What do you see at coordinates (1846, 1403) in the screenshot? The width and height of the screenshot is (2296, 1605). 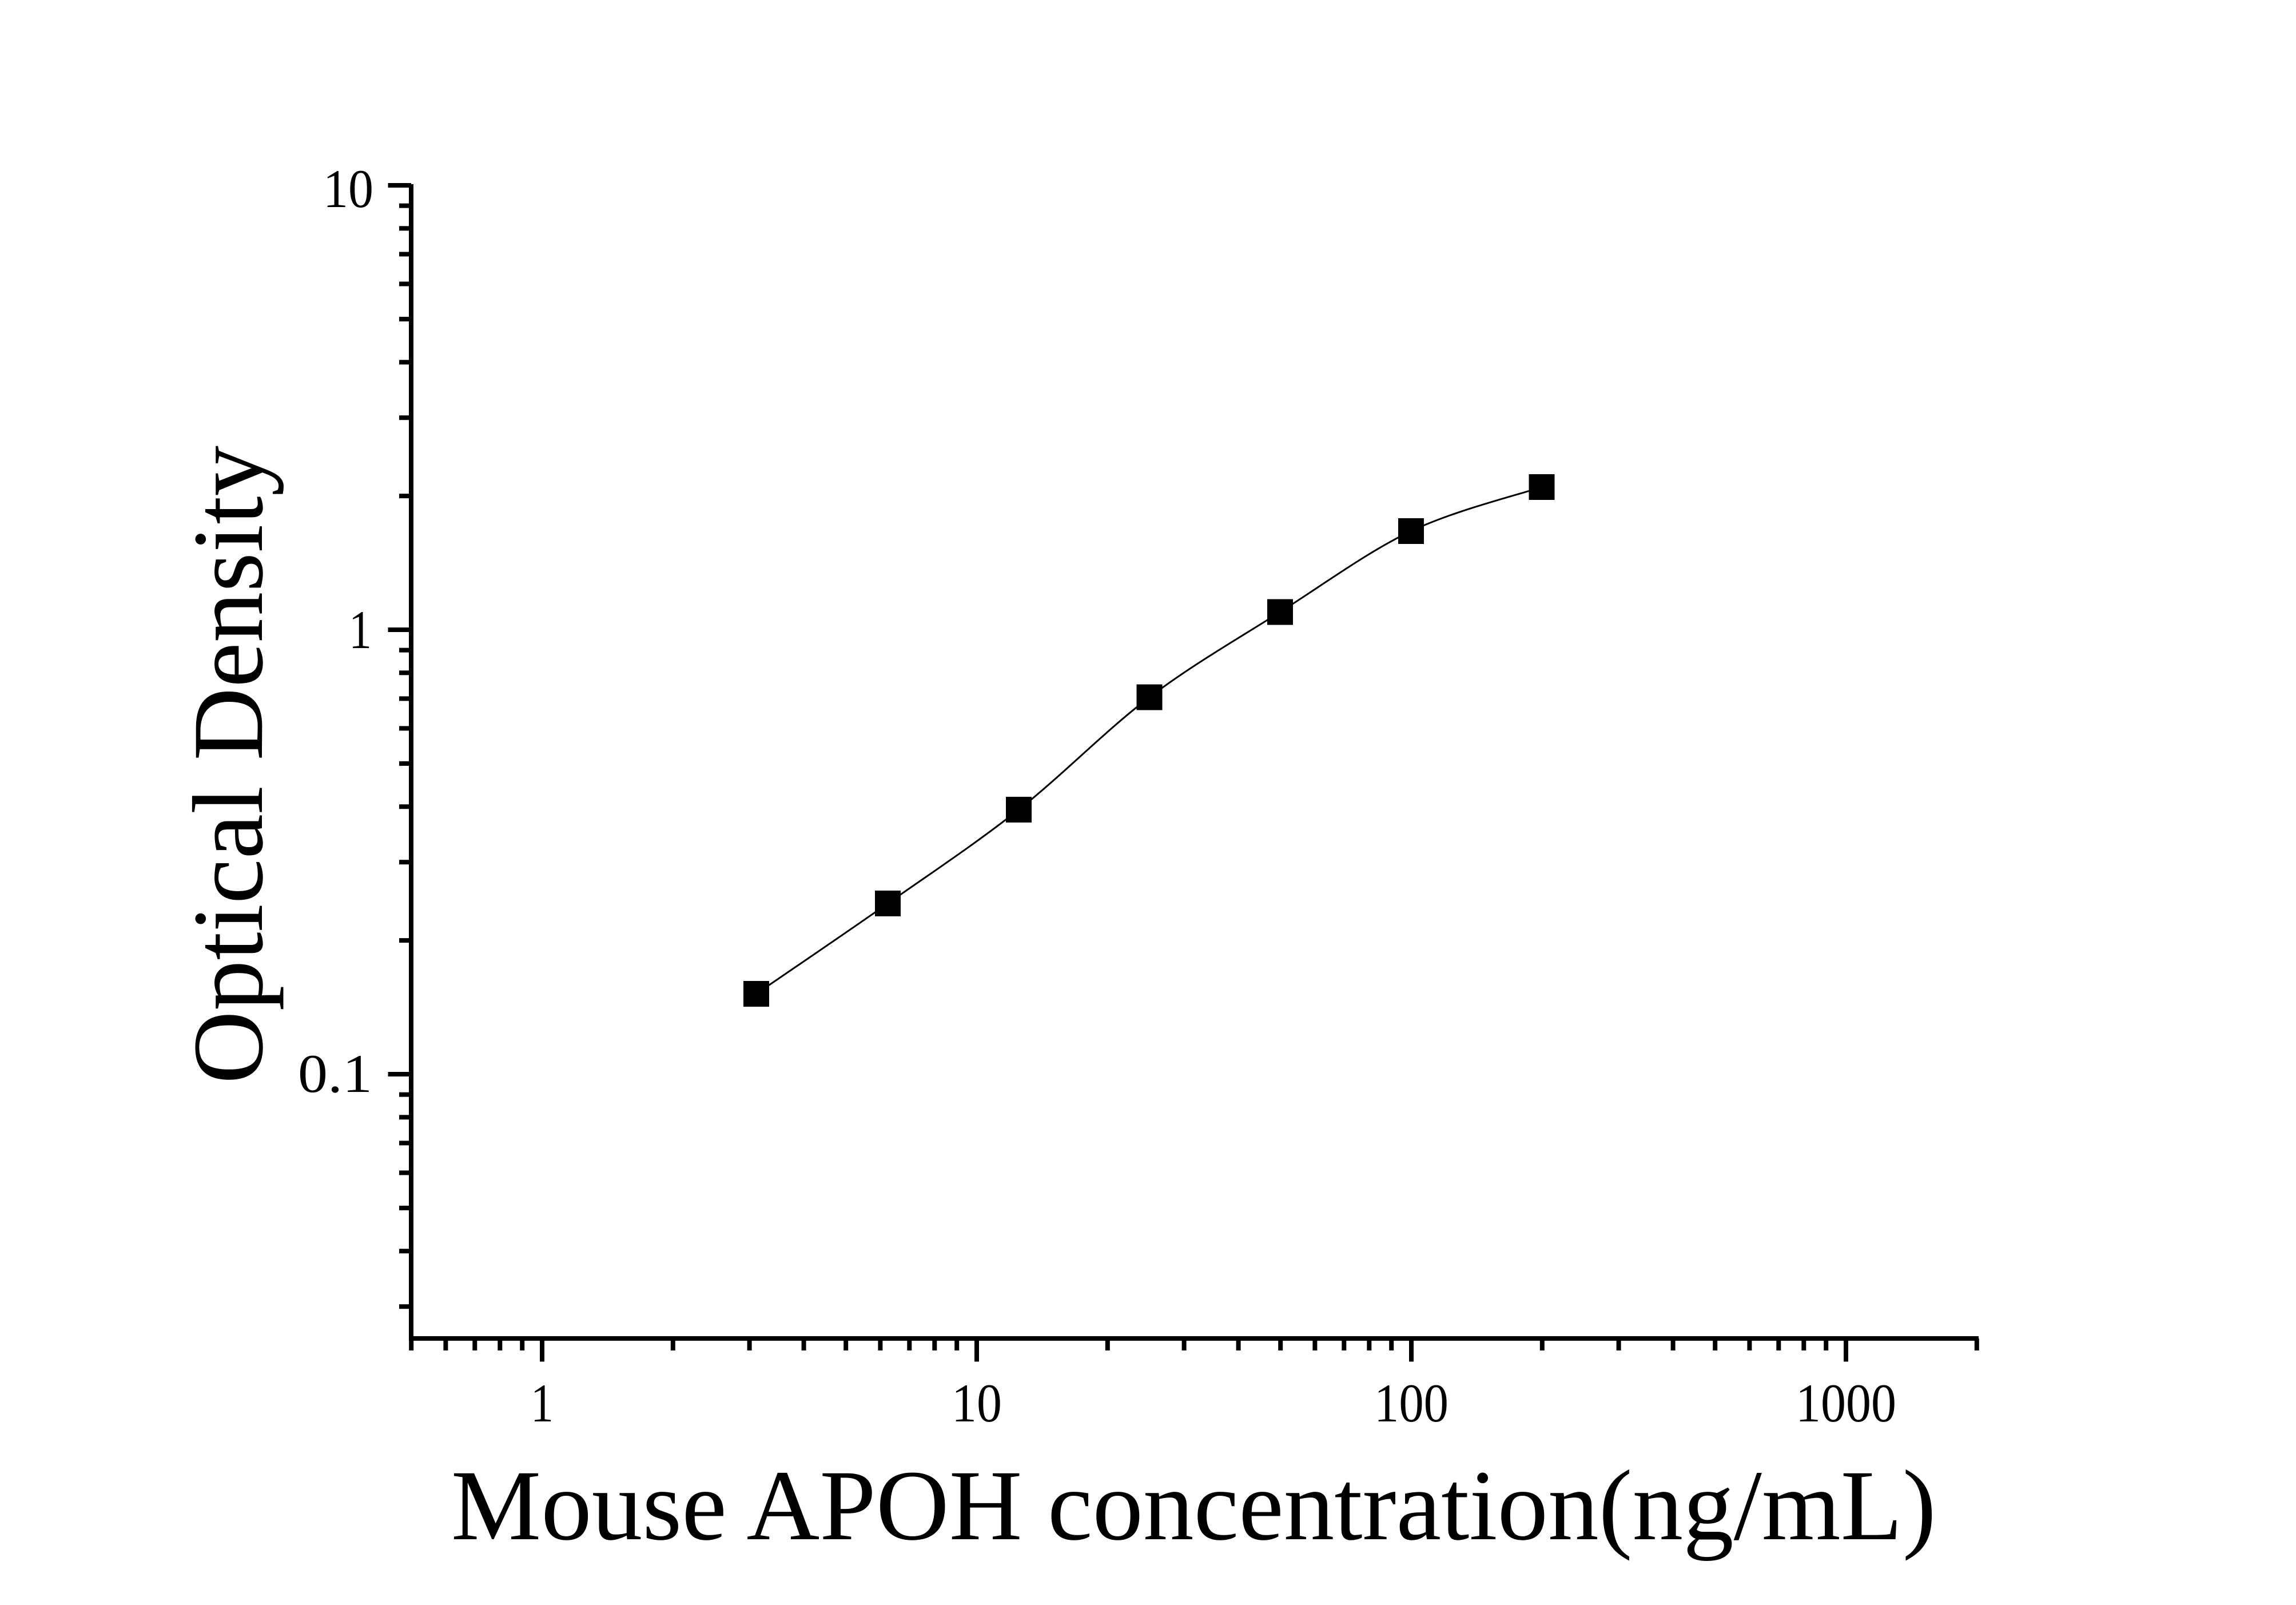 I see `svg-text: 1000` at bounding box center [1846, 1403].